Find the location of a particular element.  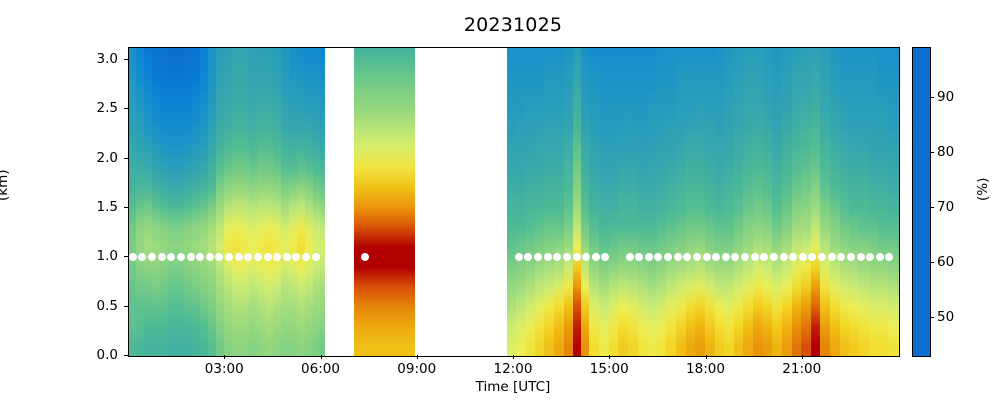

colorbar-gradient is located at coordinates (921, 202).